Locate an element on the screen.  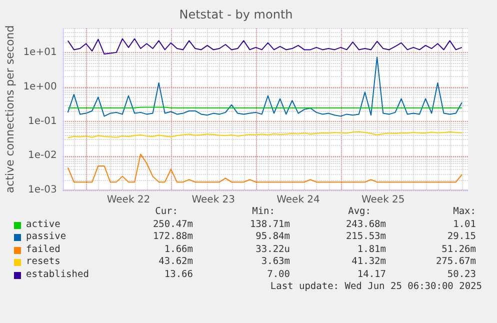
text: 50.23 is located at coordinates (461, 274).